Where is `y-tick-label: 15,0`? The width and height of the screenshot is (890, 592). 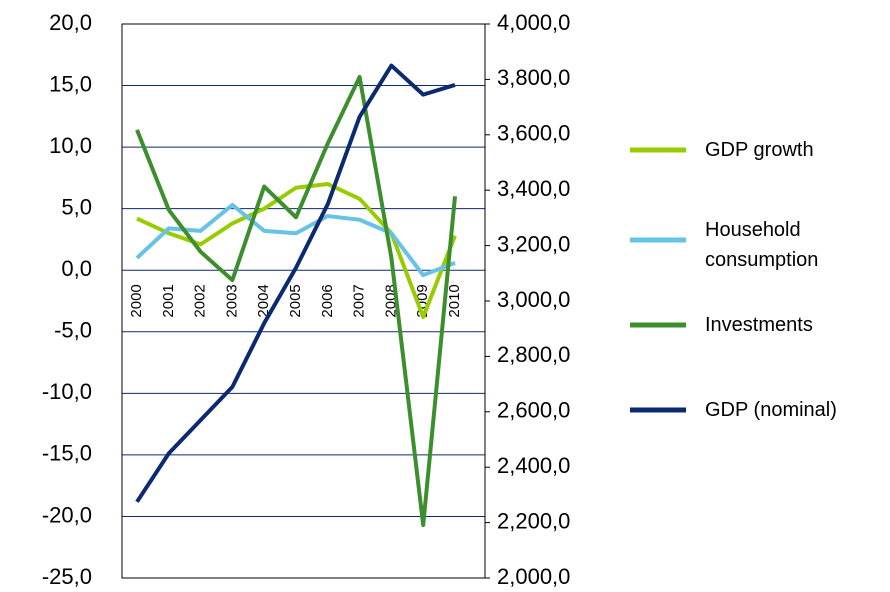 y-tick-label: 15,0 is located at coordinates (70, 83).